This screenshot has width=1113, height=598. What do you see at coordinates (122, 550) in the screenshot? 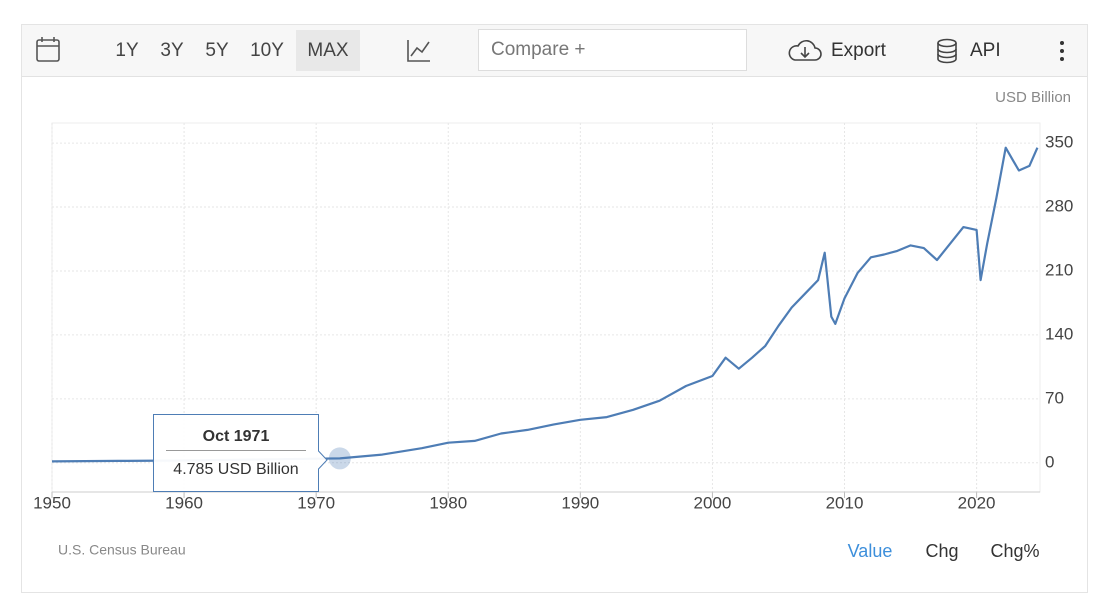
I see `source: U.S. Census Bureau` at bounding box center [122, 550].